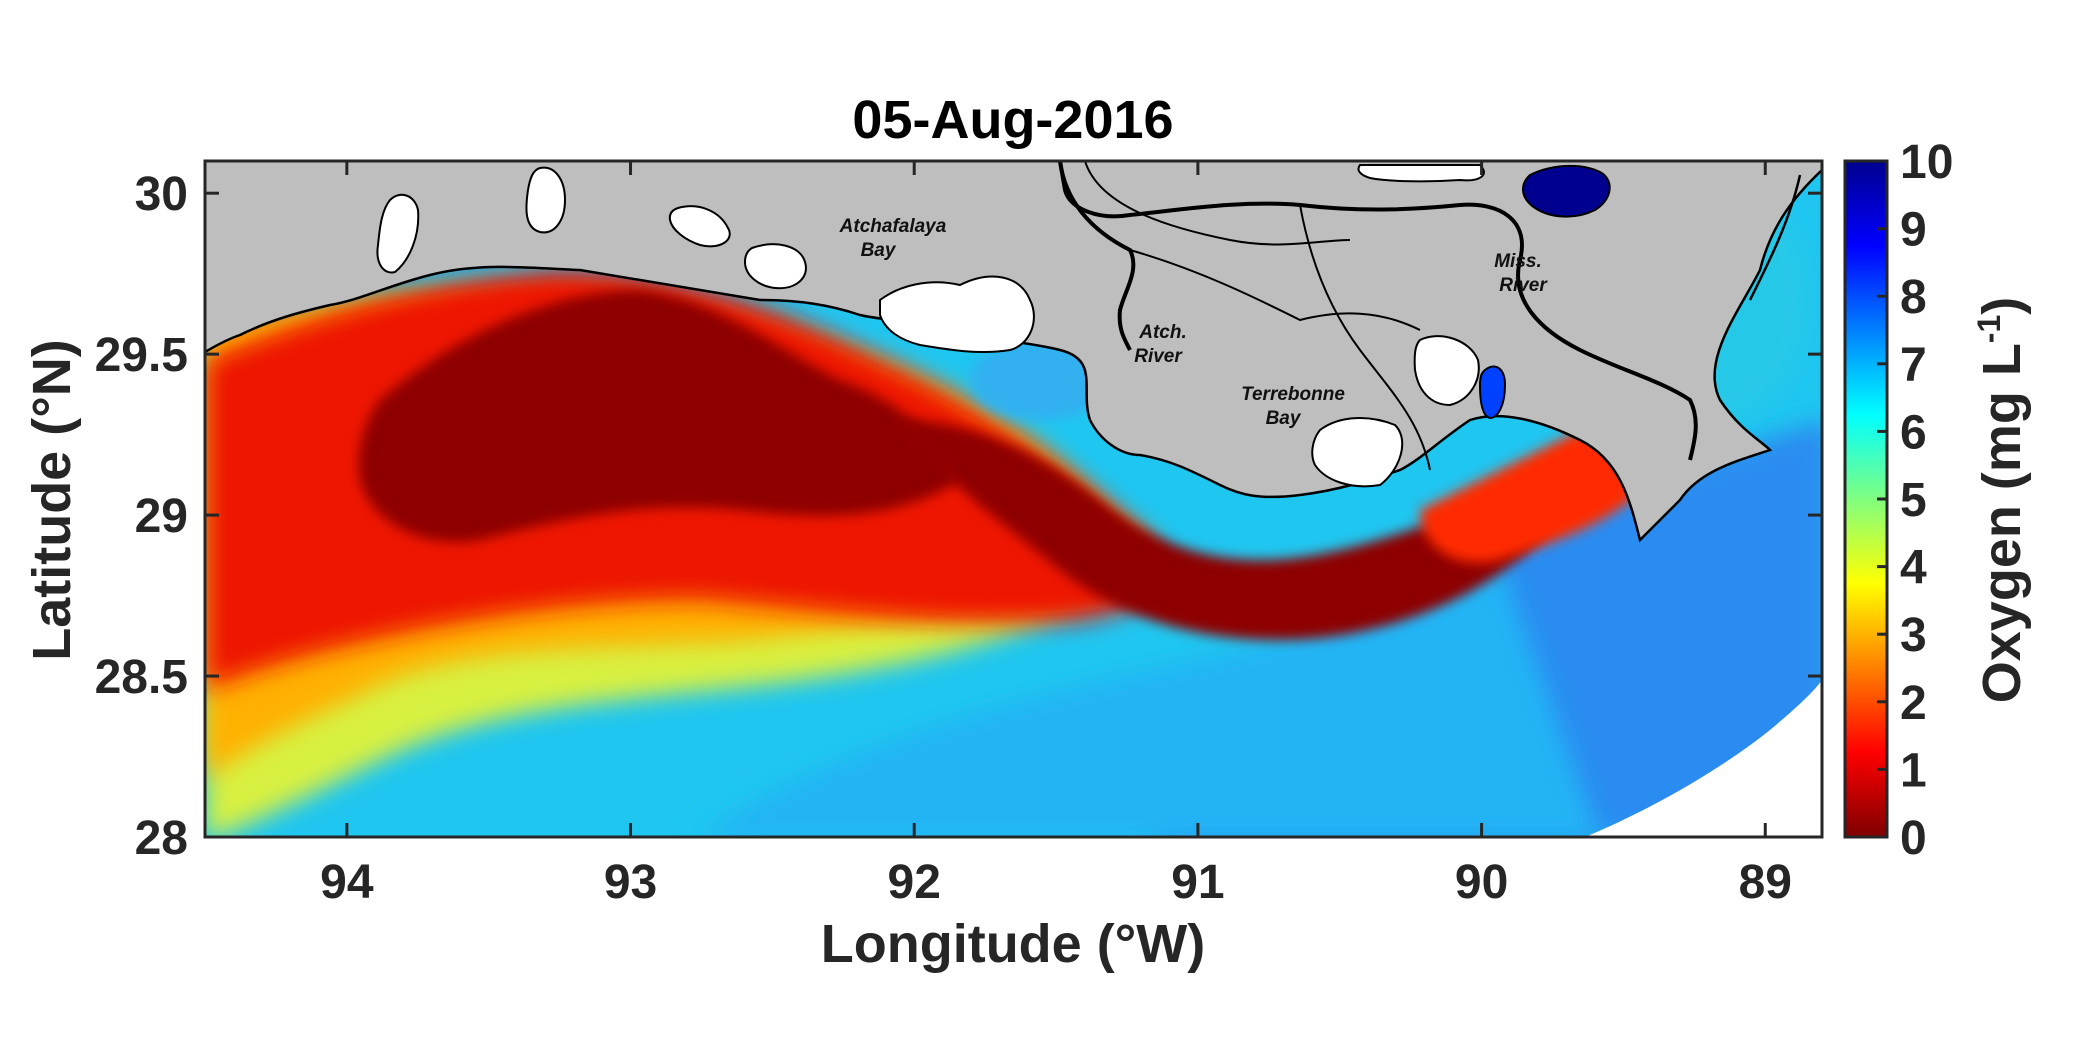  What do you see at coordinates (1097, 256) in the screenshot?
I see `atchafalaya-river` at bounding box center [1097, 256].